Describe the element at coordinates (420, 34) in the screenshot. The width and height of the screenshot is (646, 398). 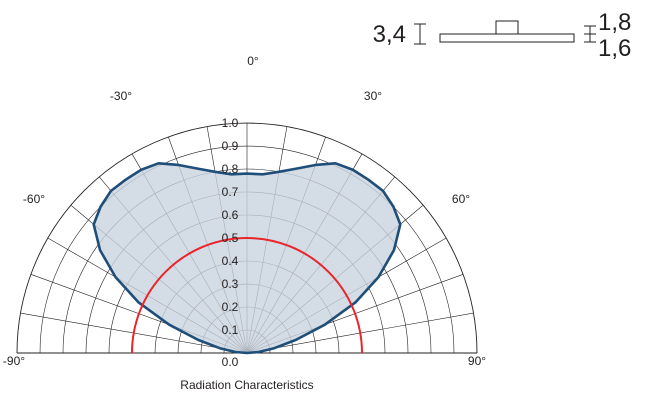
I see `height-dimension-marker` at that location.